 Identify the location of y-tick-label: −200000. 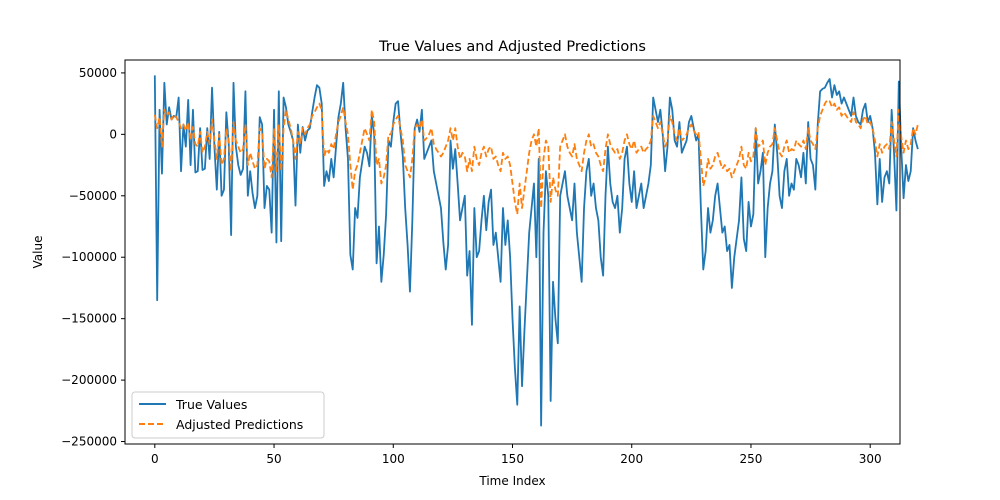
(89, 380).